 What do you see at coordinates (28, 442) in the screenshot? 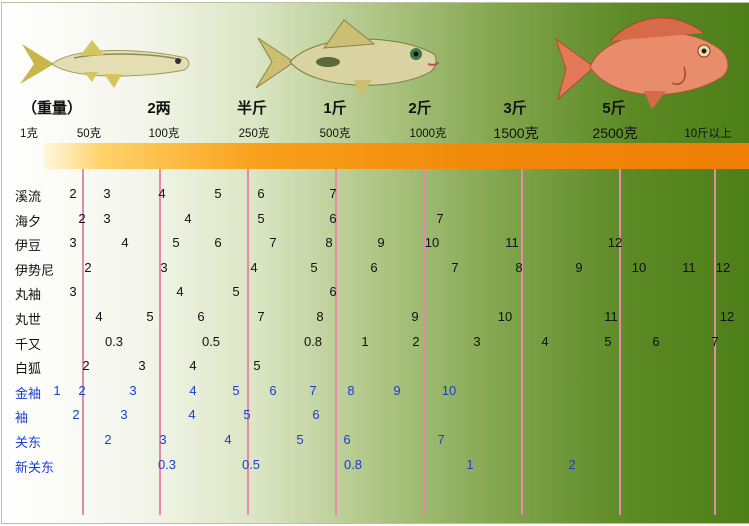
I see `hook-type-label: 关东` at bounding box center [28, 442].